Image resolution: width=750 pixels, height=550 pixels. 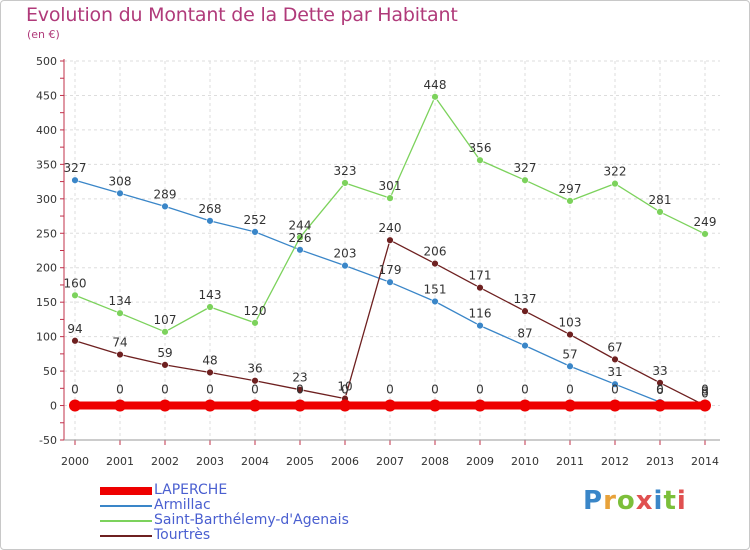 What do you see at coordinates (165, 194) in the screenshot?
I see `data-label-armillac: 289` at bounding box center [165, 194].